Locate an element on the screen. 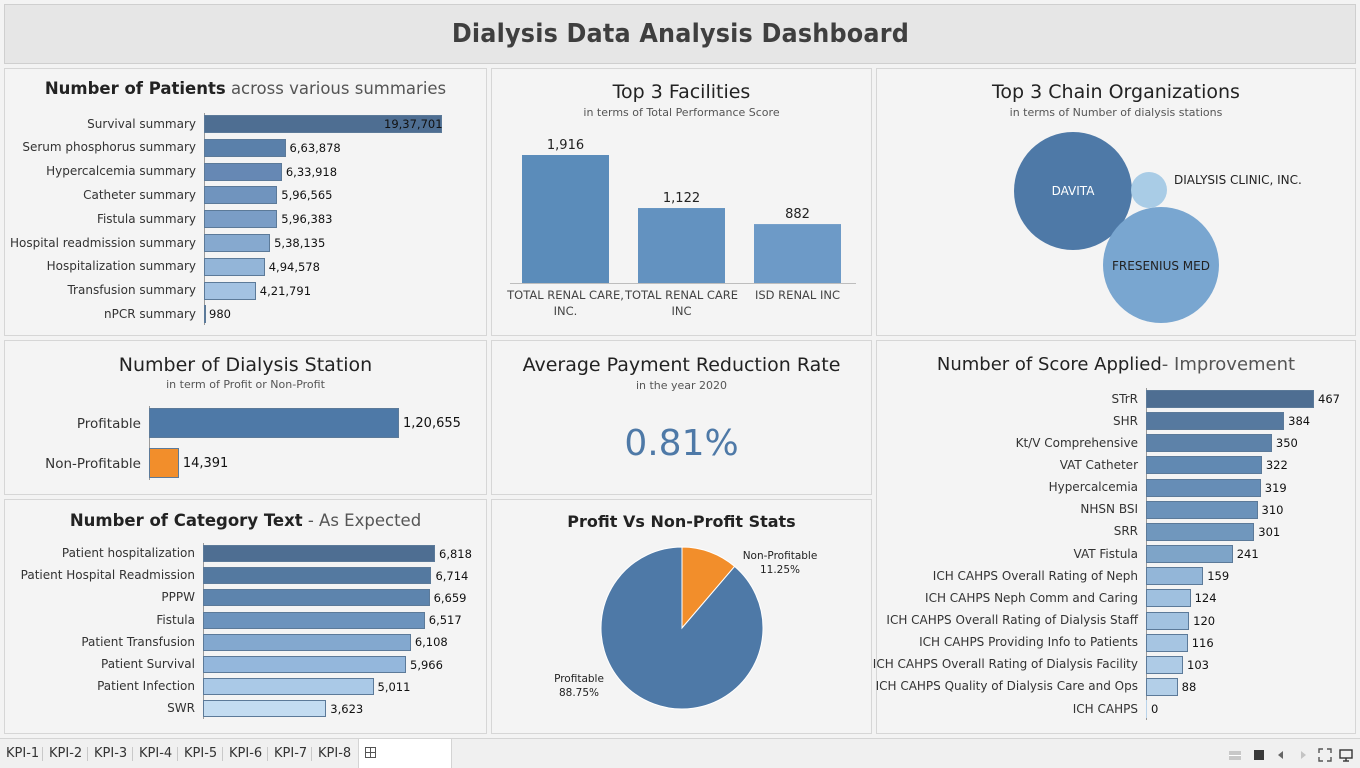 The height and width of the screenshot is (768, 1360). x-tick-label: TOTAL RENAL CARE is located at coordinates (681, 295).